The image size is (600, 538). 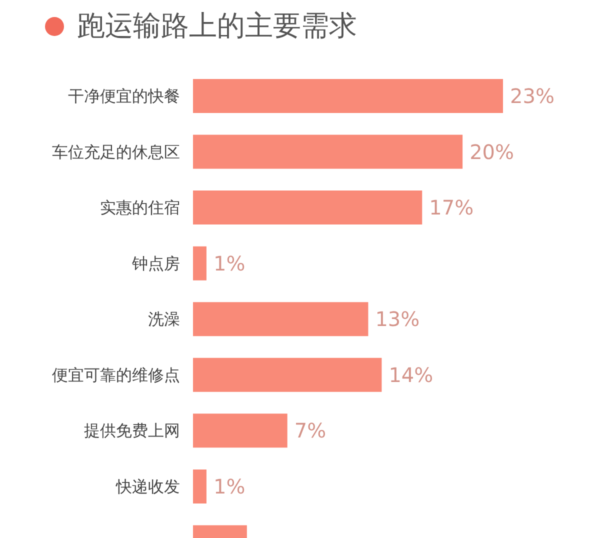 What do you see at coordinates (164, 319) in the screenshot?
I see `y-tick-label: 洗澡` at bounding box center [164, 319].